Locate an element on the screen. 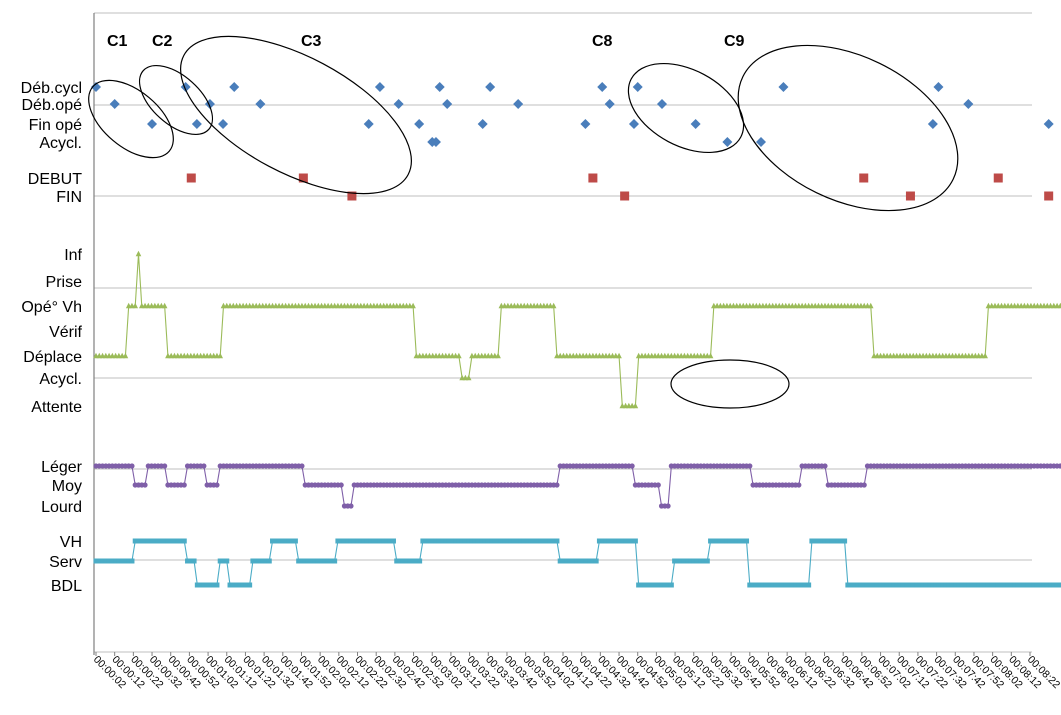  category-label-vh: VH is located at coordinates (71, 542).